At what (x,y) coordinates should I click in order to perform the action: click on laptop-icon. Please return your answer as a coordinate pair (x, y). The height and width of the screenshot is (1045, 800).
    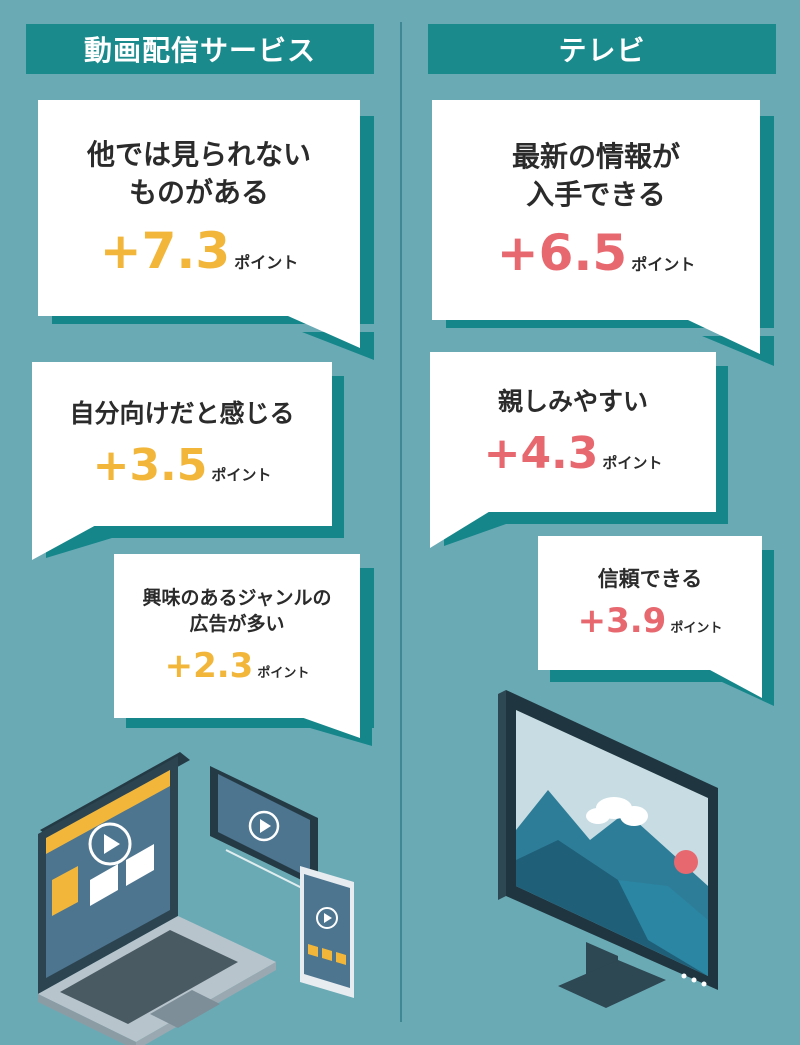
    Looking at the image, I should click on (157, 898).